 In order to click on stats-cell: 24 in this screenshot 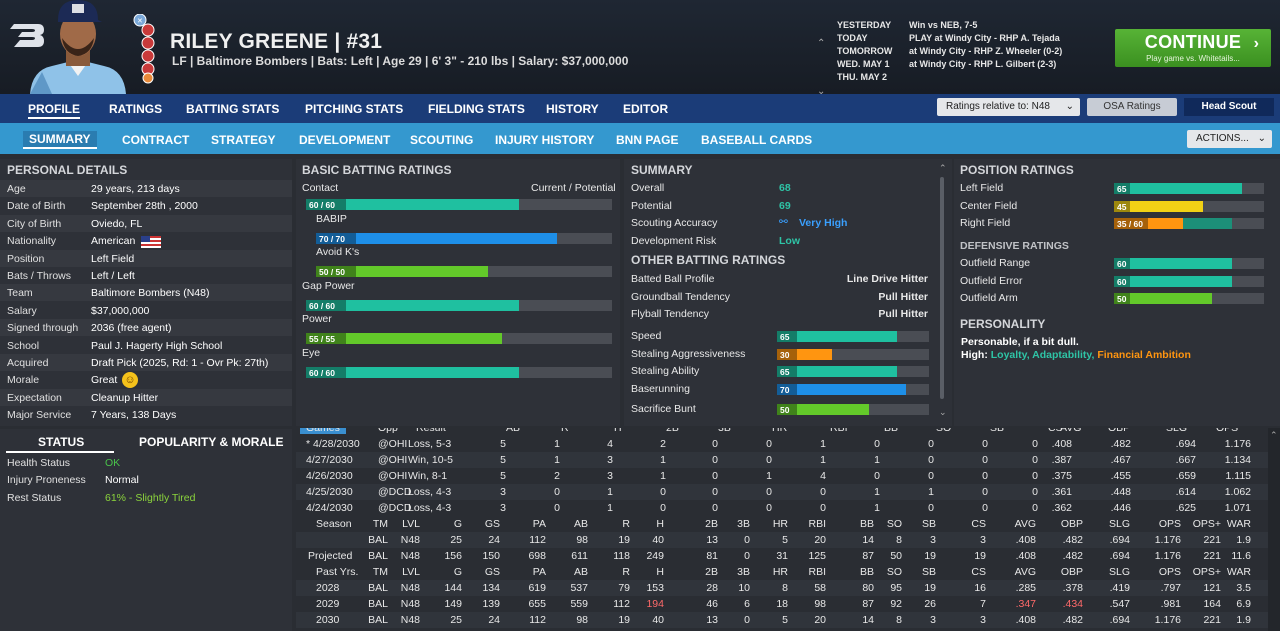, I will do `click(494, 540)`.